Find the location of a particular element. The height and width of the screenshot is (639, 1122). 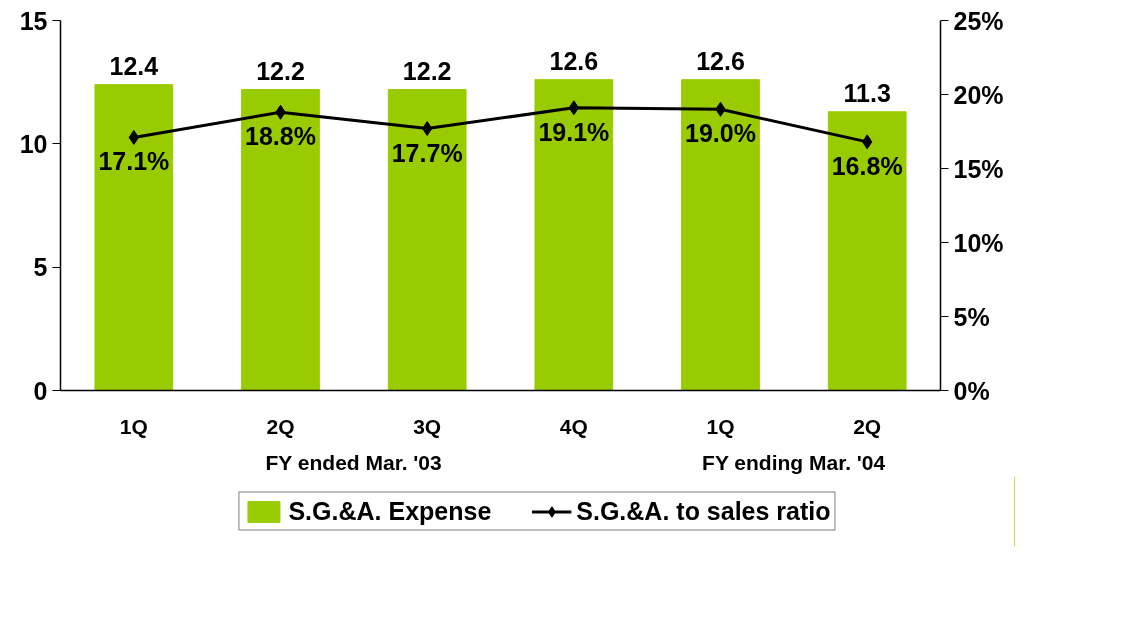

text: FY ended Mar. '03 is located at coordinates (353, 462).